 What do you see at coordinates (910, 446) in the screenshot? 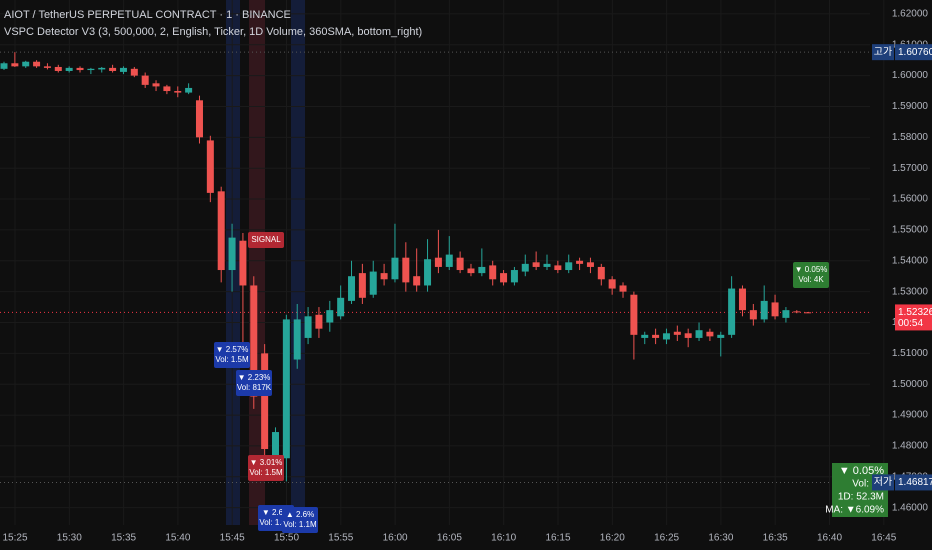
I see `y-tick-label: 1.48000` at bounding box center [910, 446].